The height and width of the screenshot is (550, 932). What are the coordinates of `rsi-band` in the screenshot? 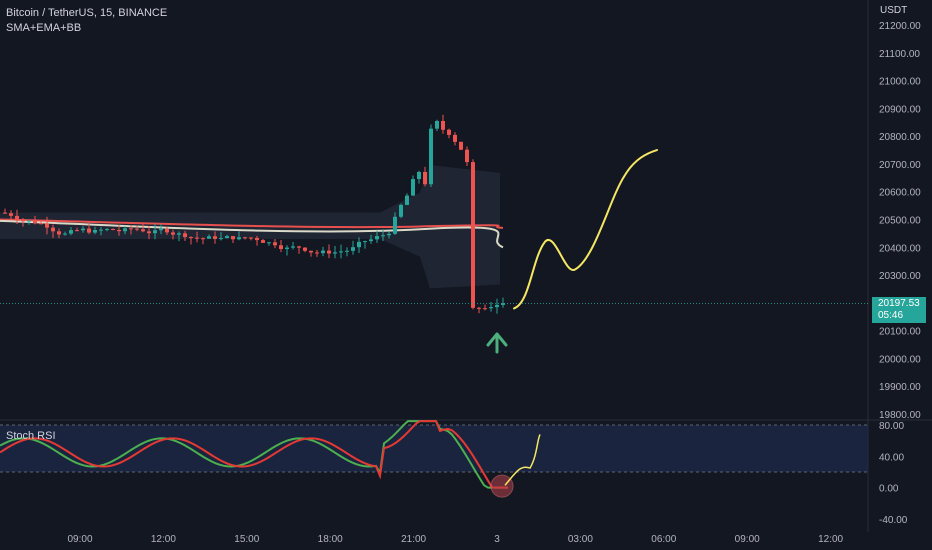 It's located at (434, 448).